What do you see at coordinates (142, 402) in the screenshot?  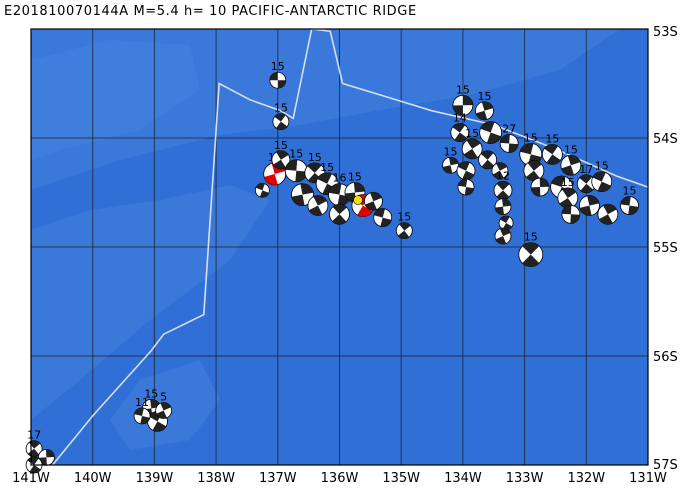 I see `event-depth-label: 11` at bounding box center [142, 402].